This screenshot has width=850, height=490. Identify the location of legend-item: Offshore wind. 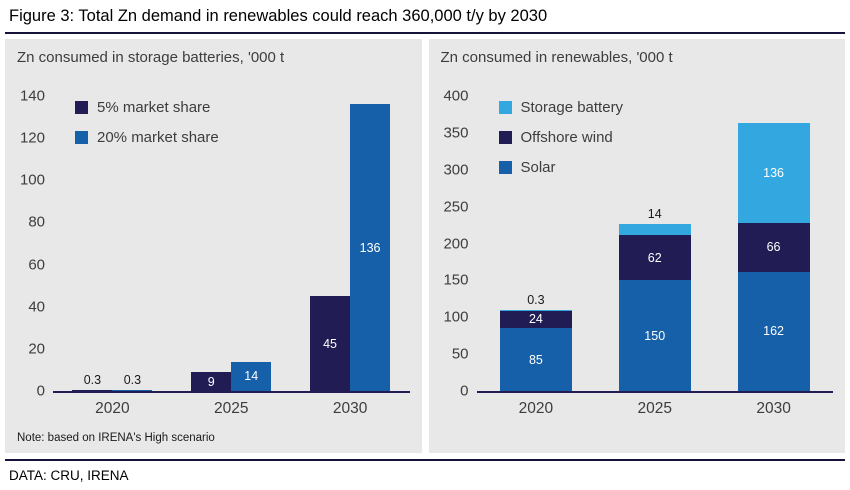
(561, 137).